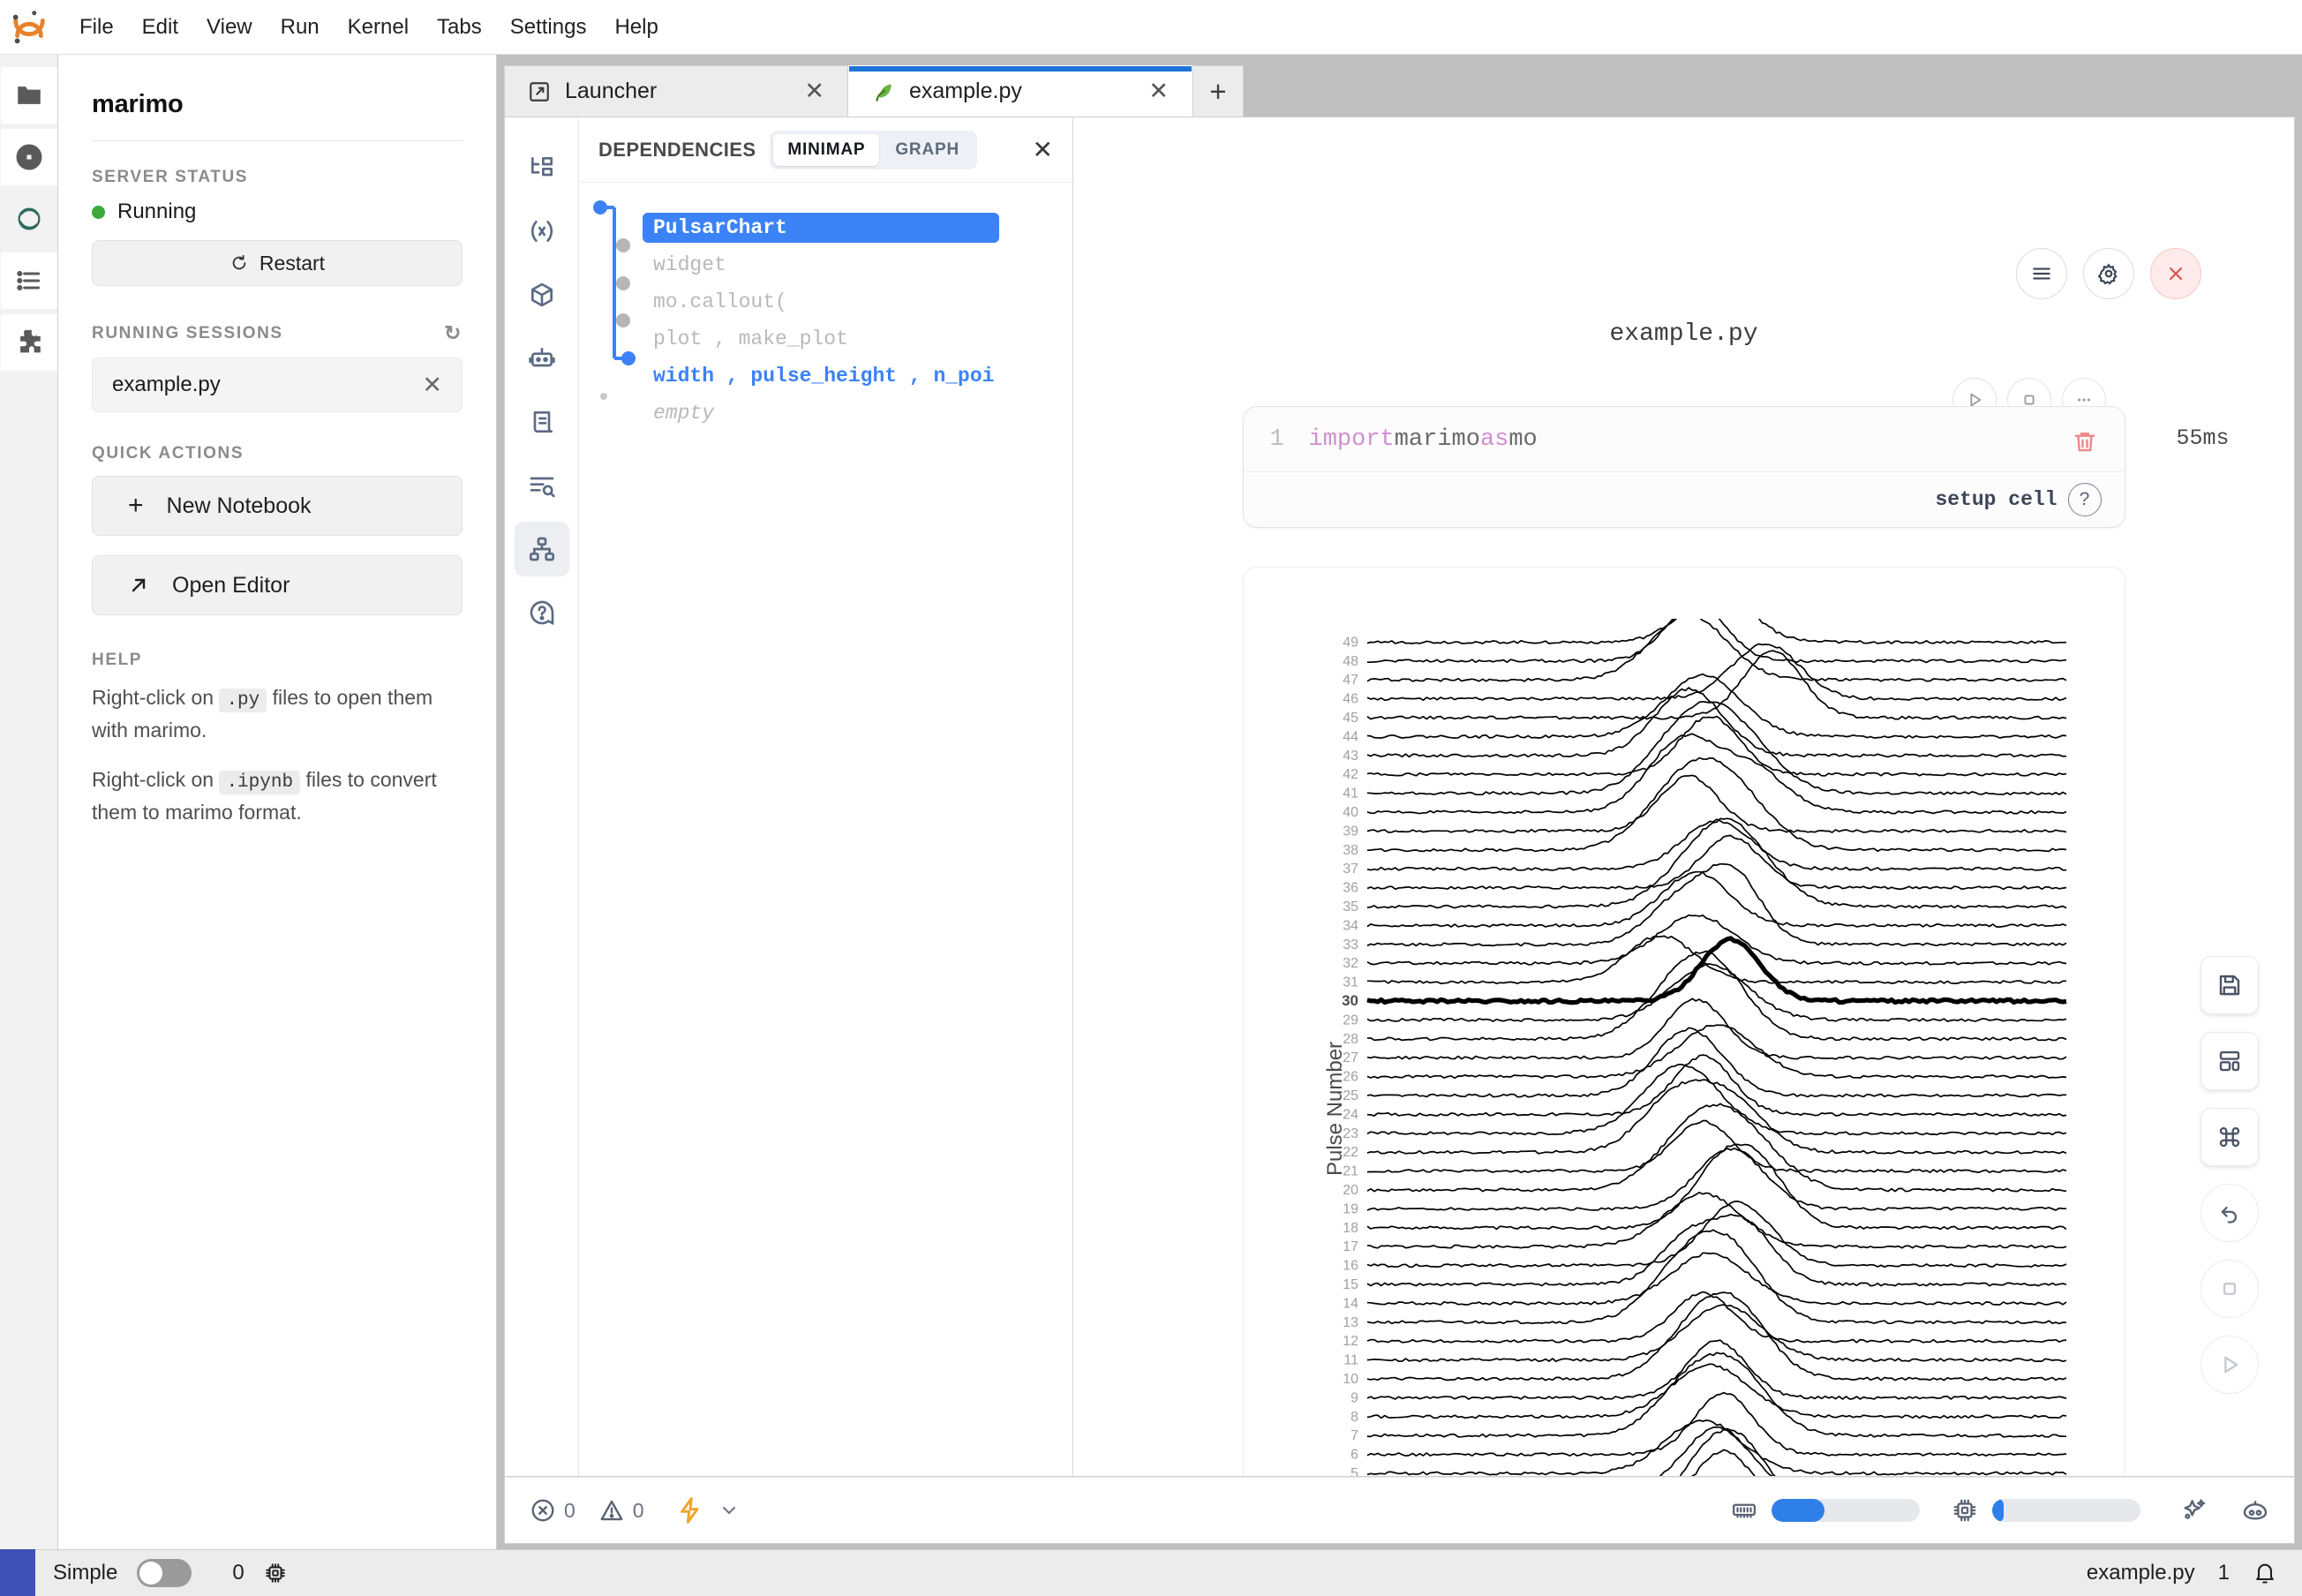 This screenshot has width=2302, height=1596. I want to click on svg-text: 11, so click(1350, 1360).